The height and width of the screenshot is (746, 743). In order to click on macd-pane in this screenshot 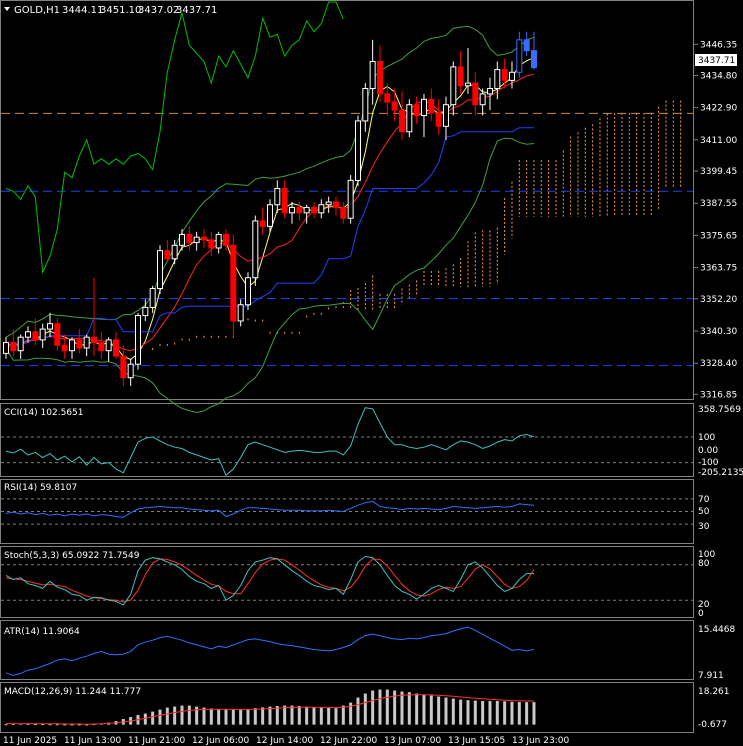, I will do `click(347, 707)`.